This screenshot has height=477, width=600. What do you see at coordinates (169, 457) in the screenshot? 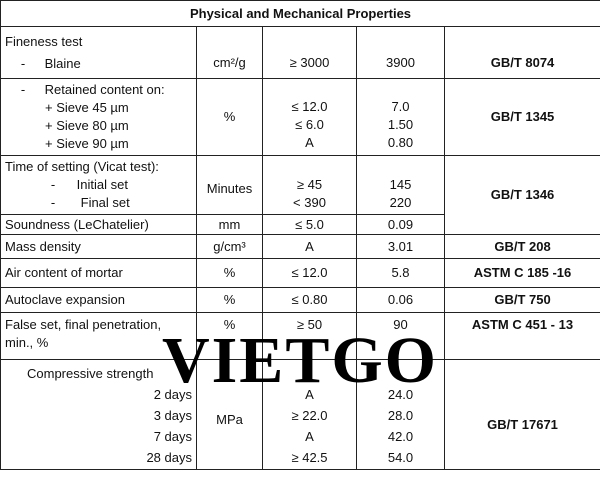
I see `compressive-day: 28 days` at bounding box center [169, 457].